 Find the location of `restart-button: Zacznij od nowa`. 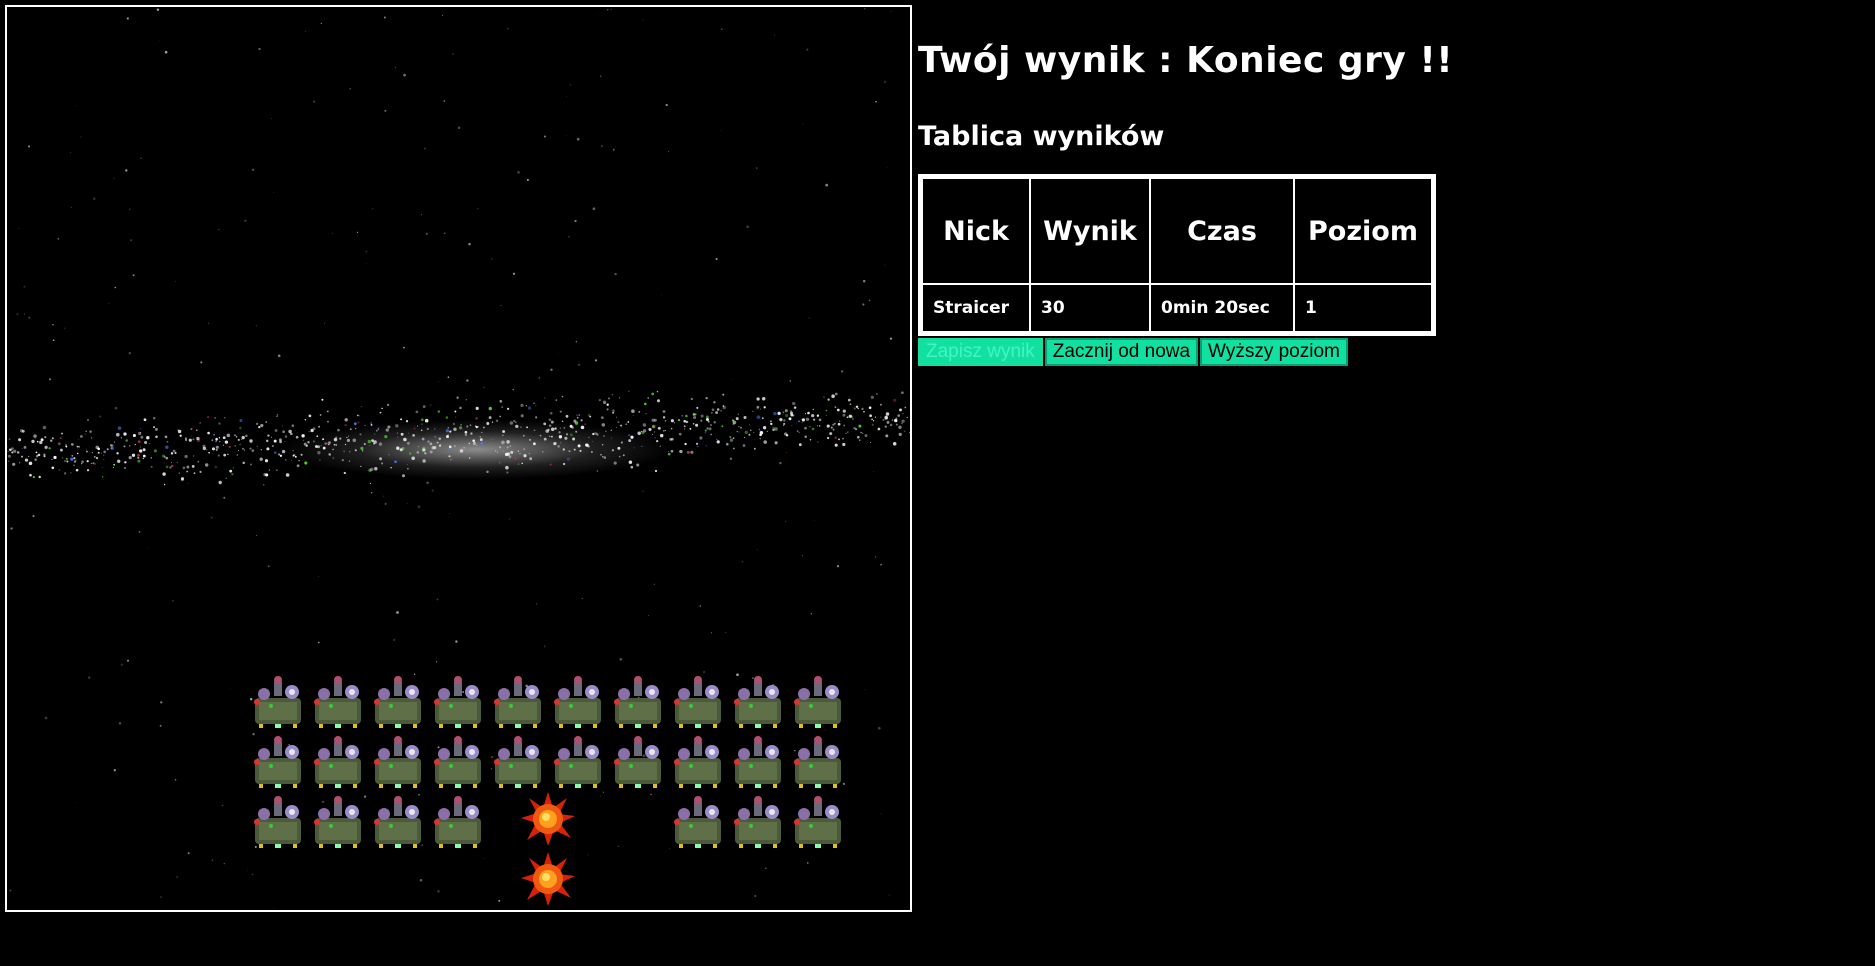

restart-button: Zacznij od nowa is located at coordinates (1121, 352).